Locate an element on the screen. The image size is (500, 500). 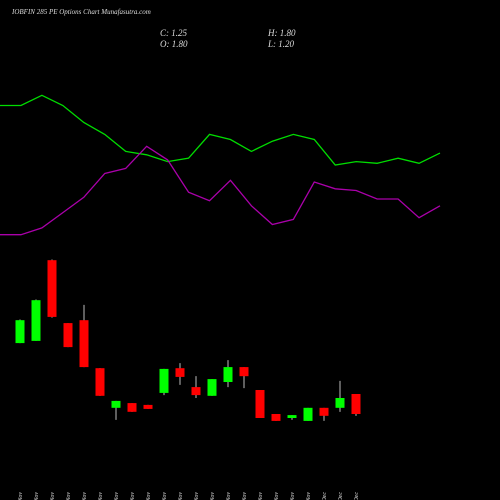
x-tick-label: 03 Dec is located at coordinates (341, 496).